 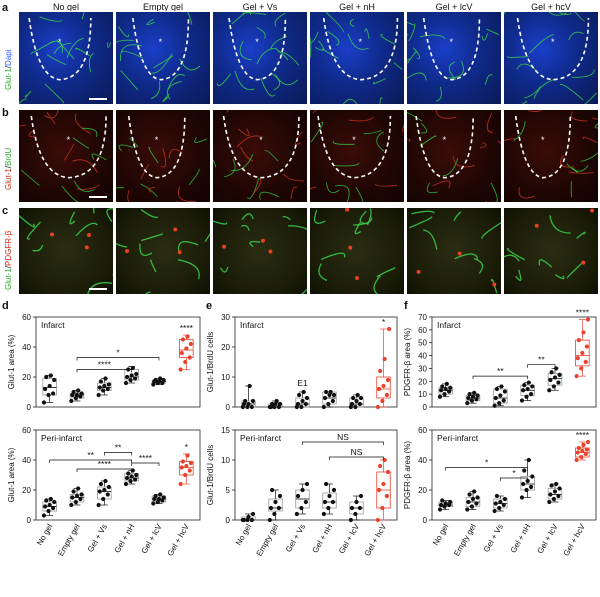 I want to click on y-tick-label: 0, so click(x=425, y=520).